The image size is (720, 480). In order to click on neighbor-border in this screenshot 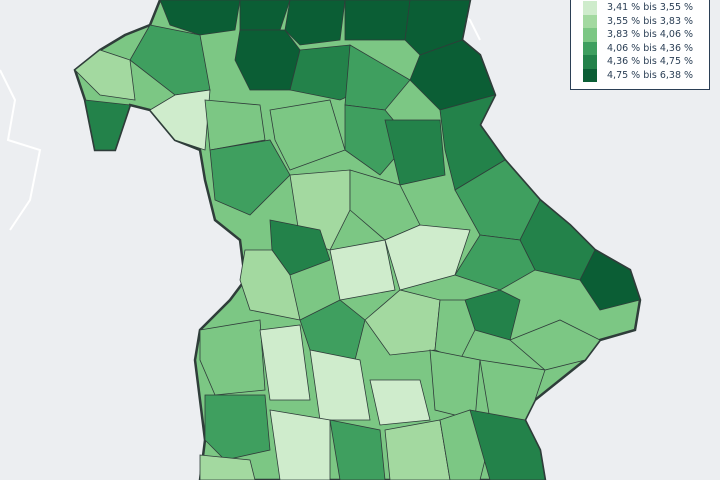, I will do `click(21, 150)`.